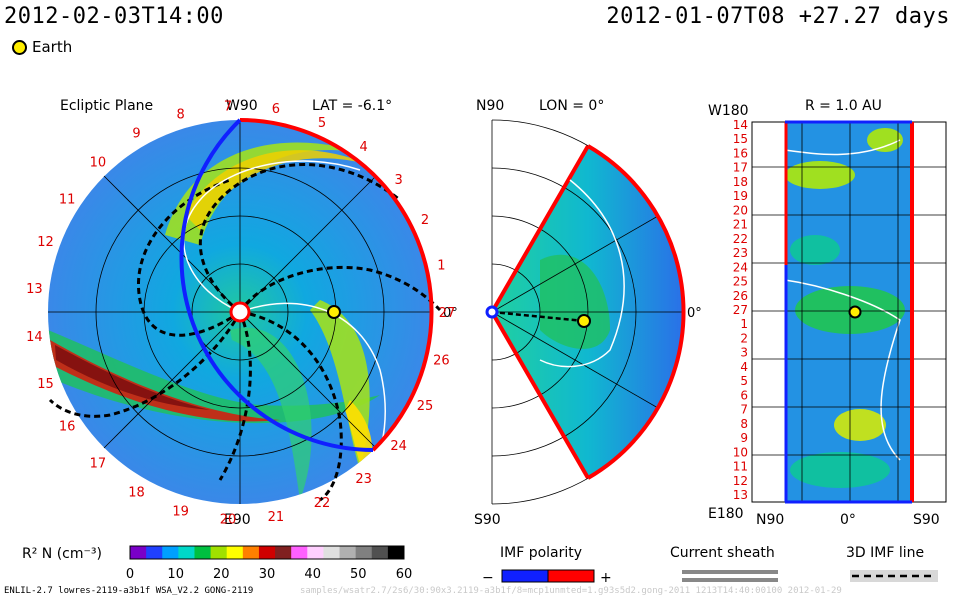 The height and width of the screenshot is (600, 960). What do you see at coordinates (363, 147) in the screenshot?
I see `day-label-4: 4` at bounding box center [363, 147].